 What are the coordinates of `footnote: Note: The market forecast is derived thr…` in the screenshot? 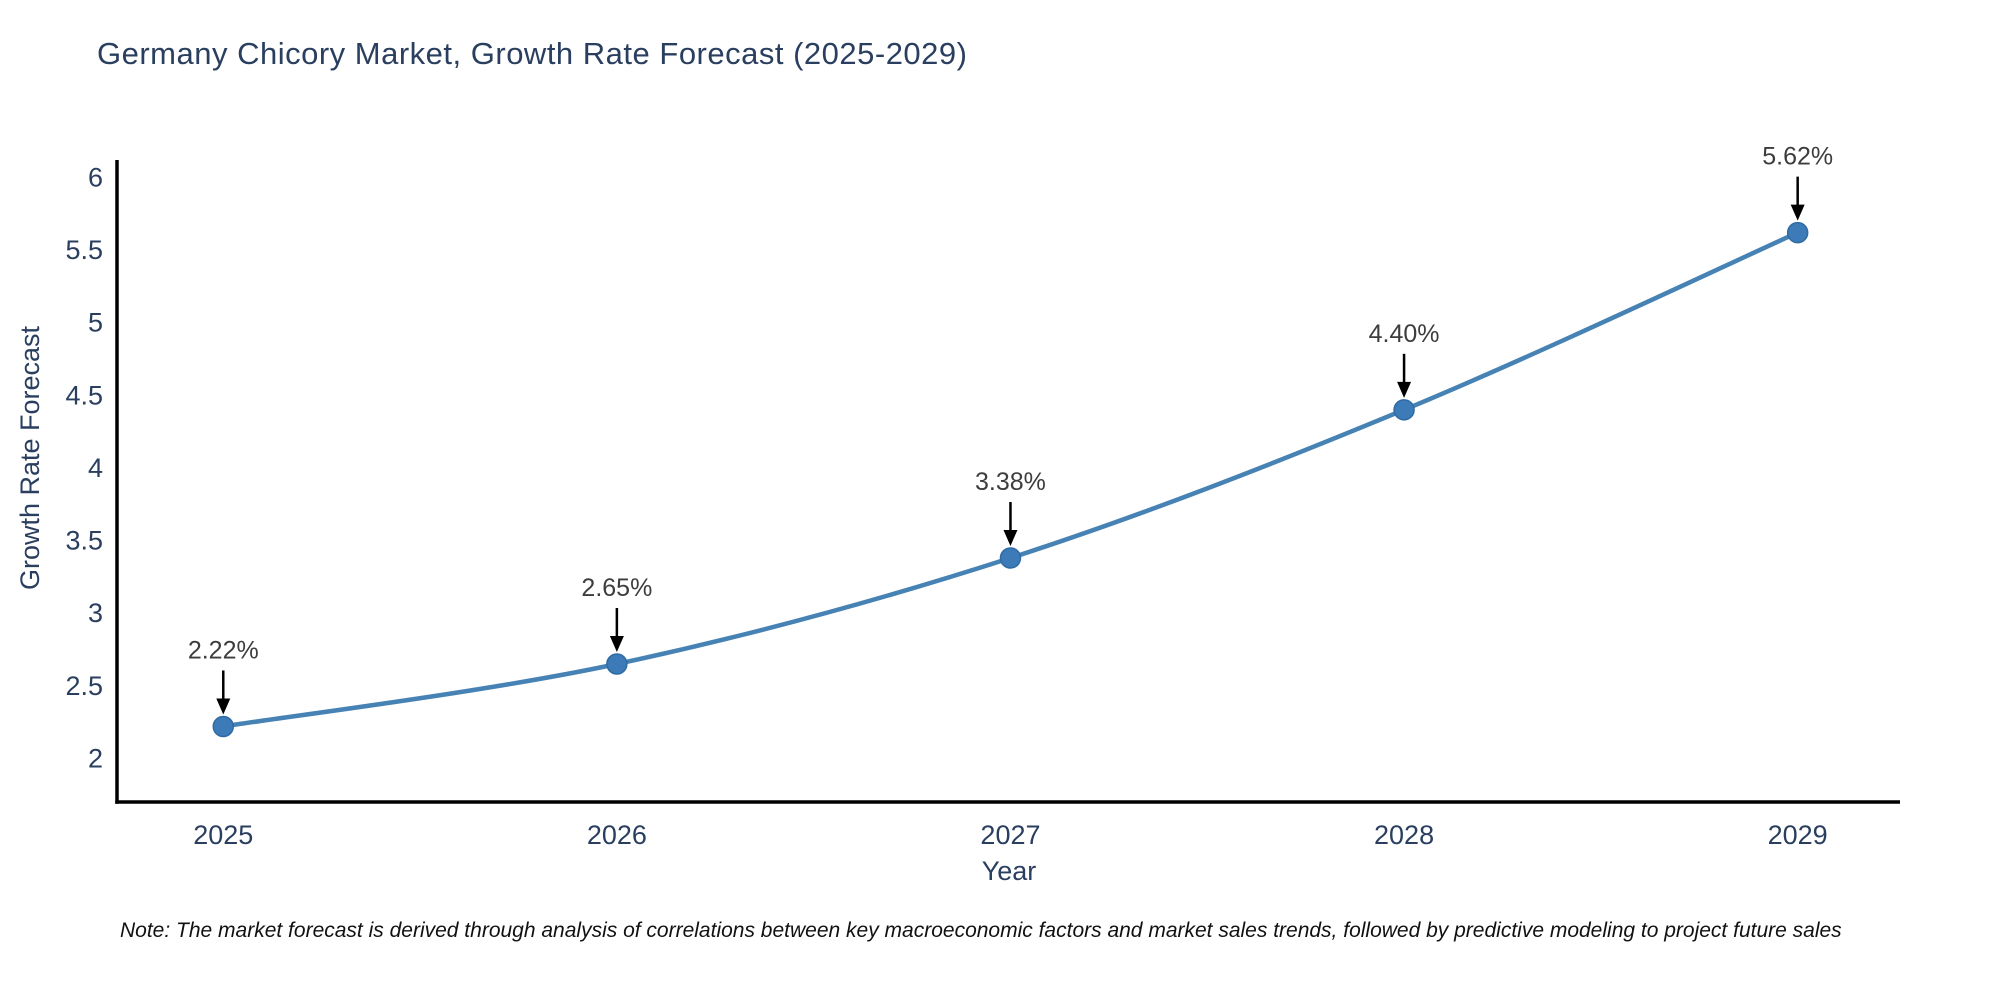 It's located at (981, 930).